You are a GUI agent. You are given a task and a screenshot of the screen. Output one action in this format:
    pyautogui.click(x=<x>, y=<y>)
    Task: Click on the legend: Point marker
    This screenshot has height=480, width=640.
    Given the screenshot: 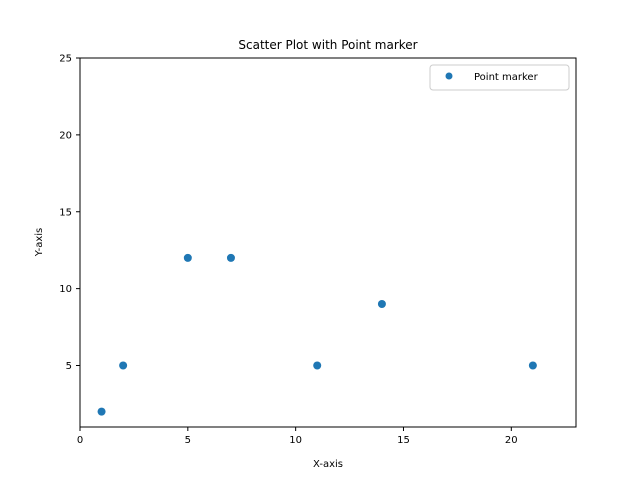 What is the action you would take?
    pyautogui.click(x=499, y=77)
    